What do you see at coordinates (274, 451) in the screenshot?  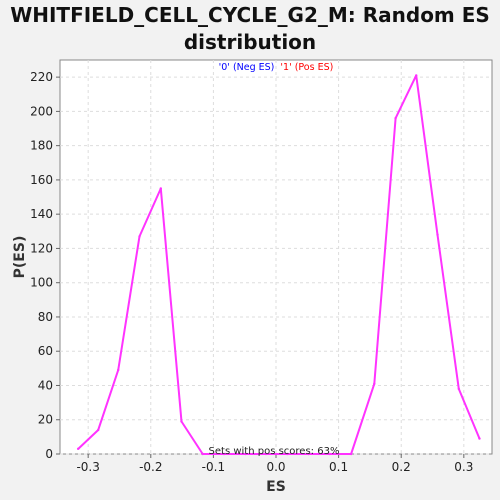 I see `pos-score-annotation: Sets with pos scores: 63%` at bounding box center [274, 451].